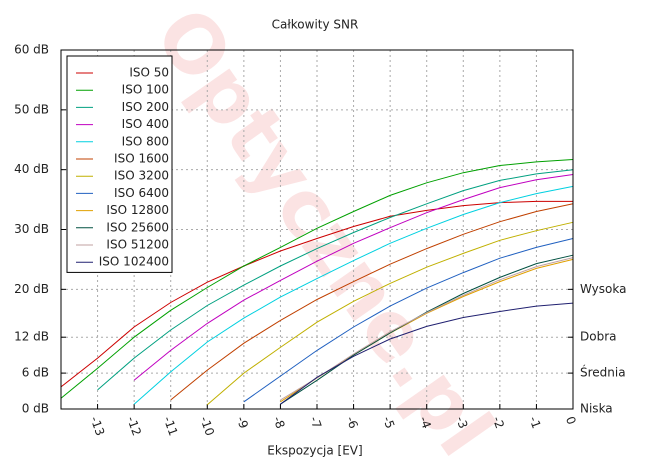  I want to click on legend-label: ISO 50, so click(149, 73).